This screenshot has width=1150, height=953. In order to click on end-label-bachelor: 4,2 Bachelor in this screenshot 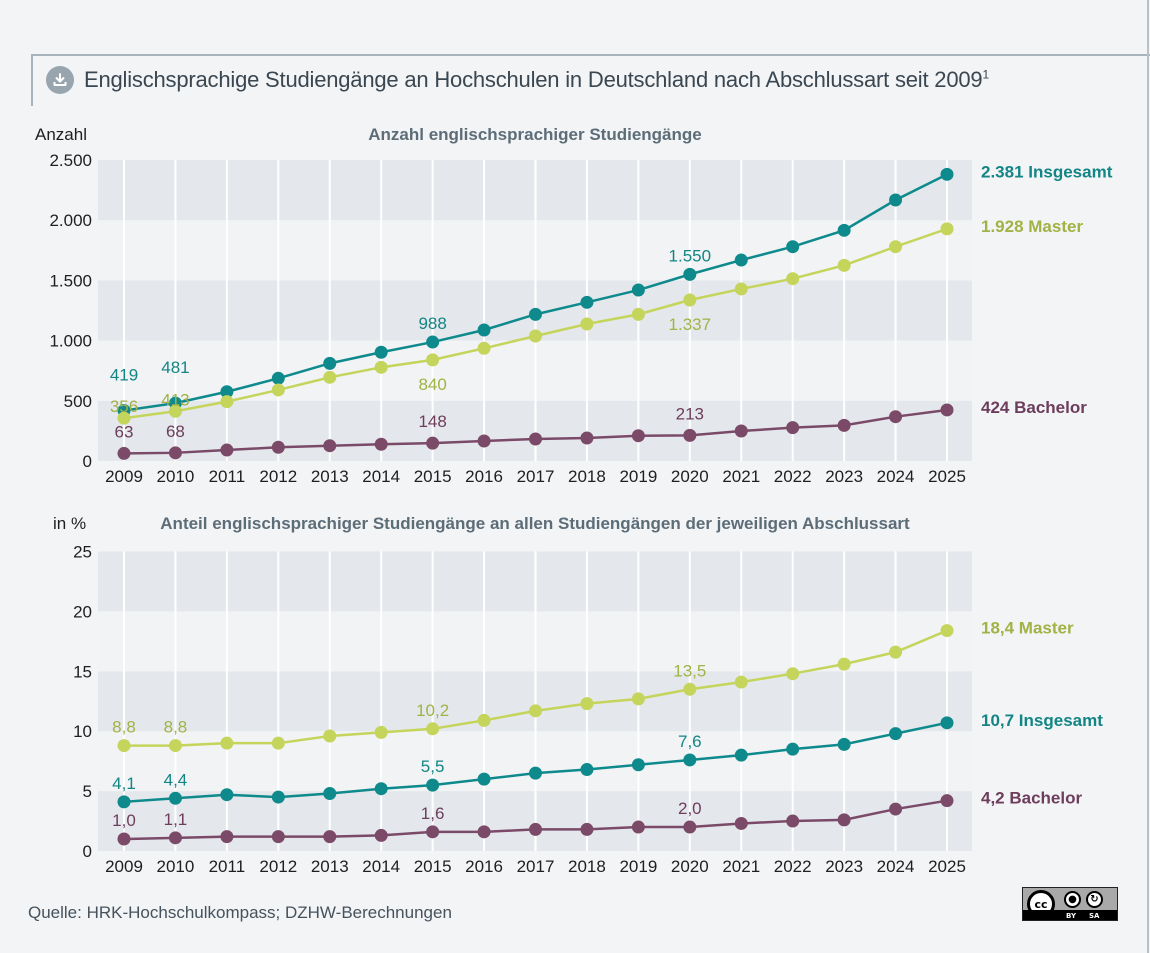, I will do `click(1031, 798)`.